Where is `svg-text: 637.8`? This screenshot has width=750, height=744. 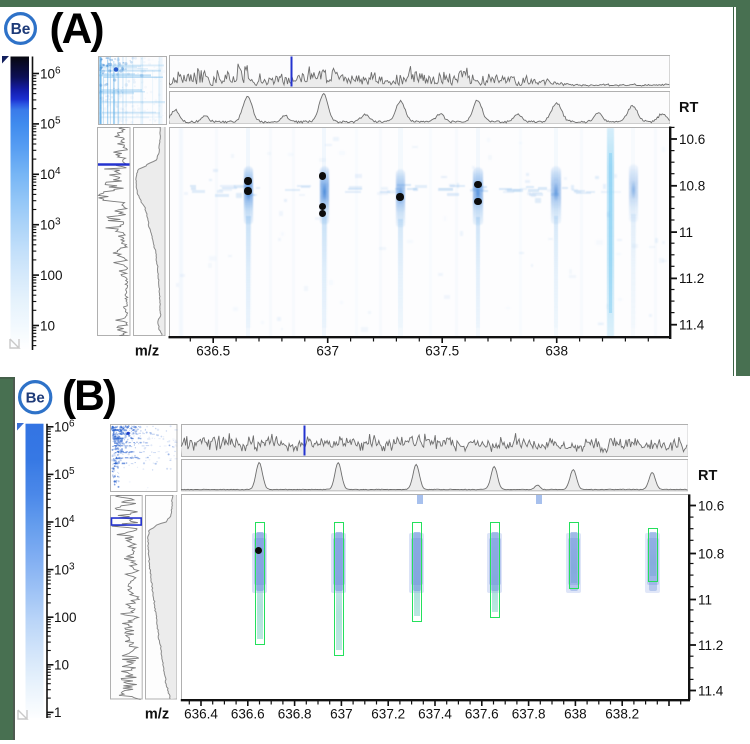
svg-text: 637.8 is located at coordinates (529, 713).